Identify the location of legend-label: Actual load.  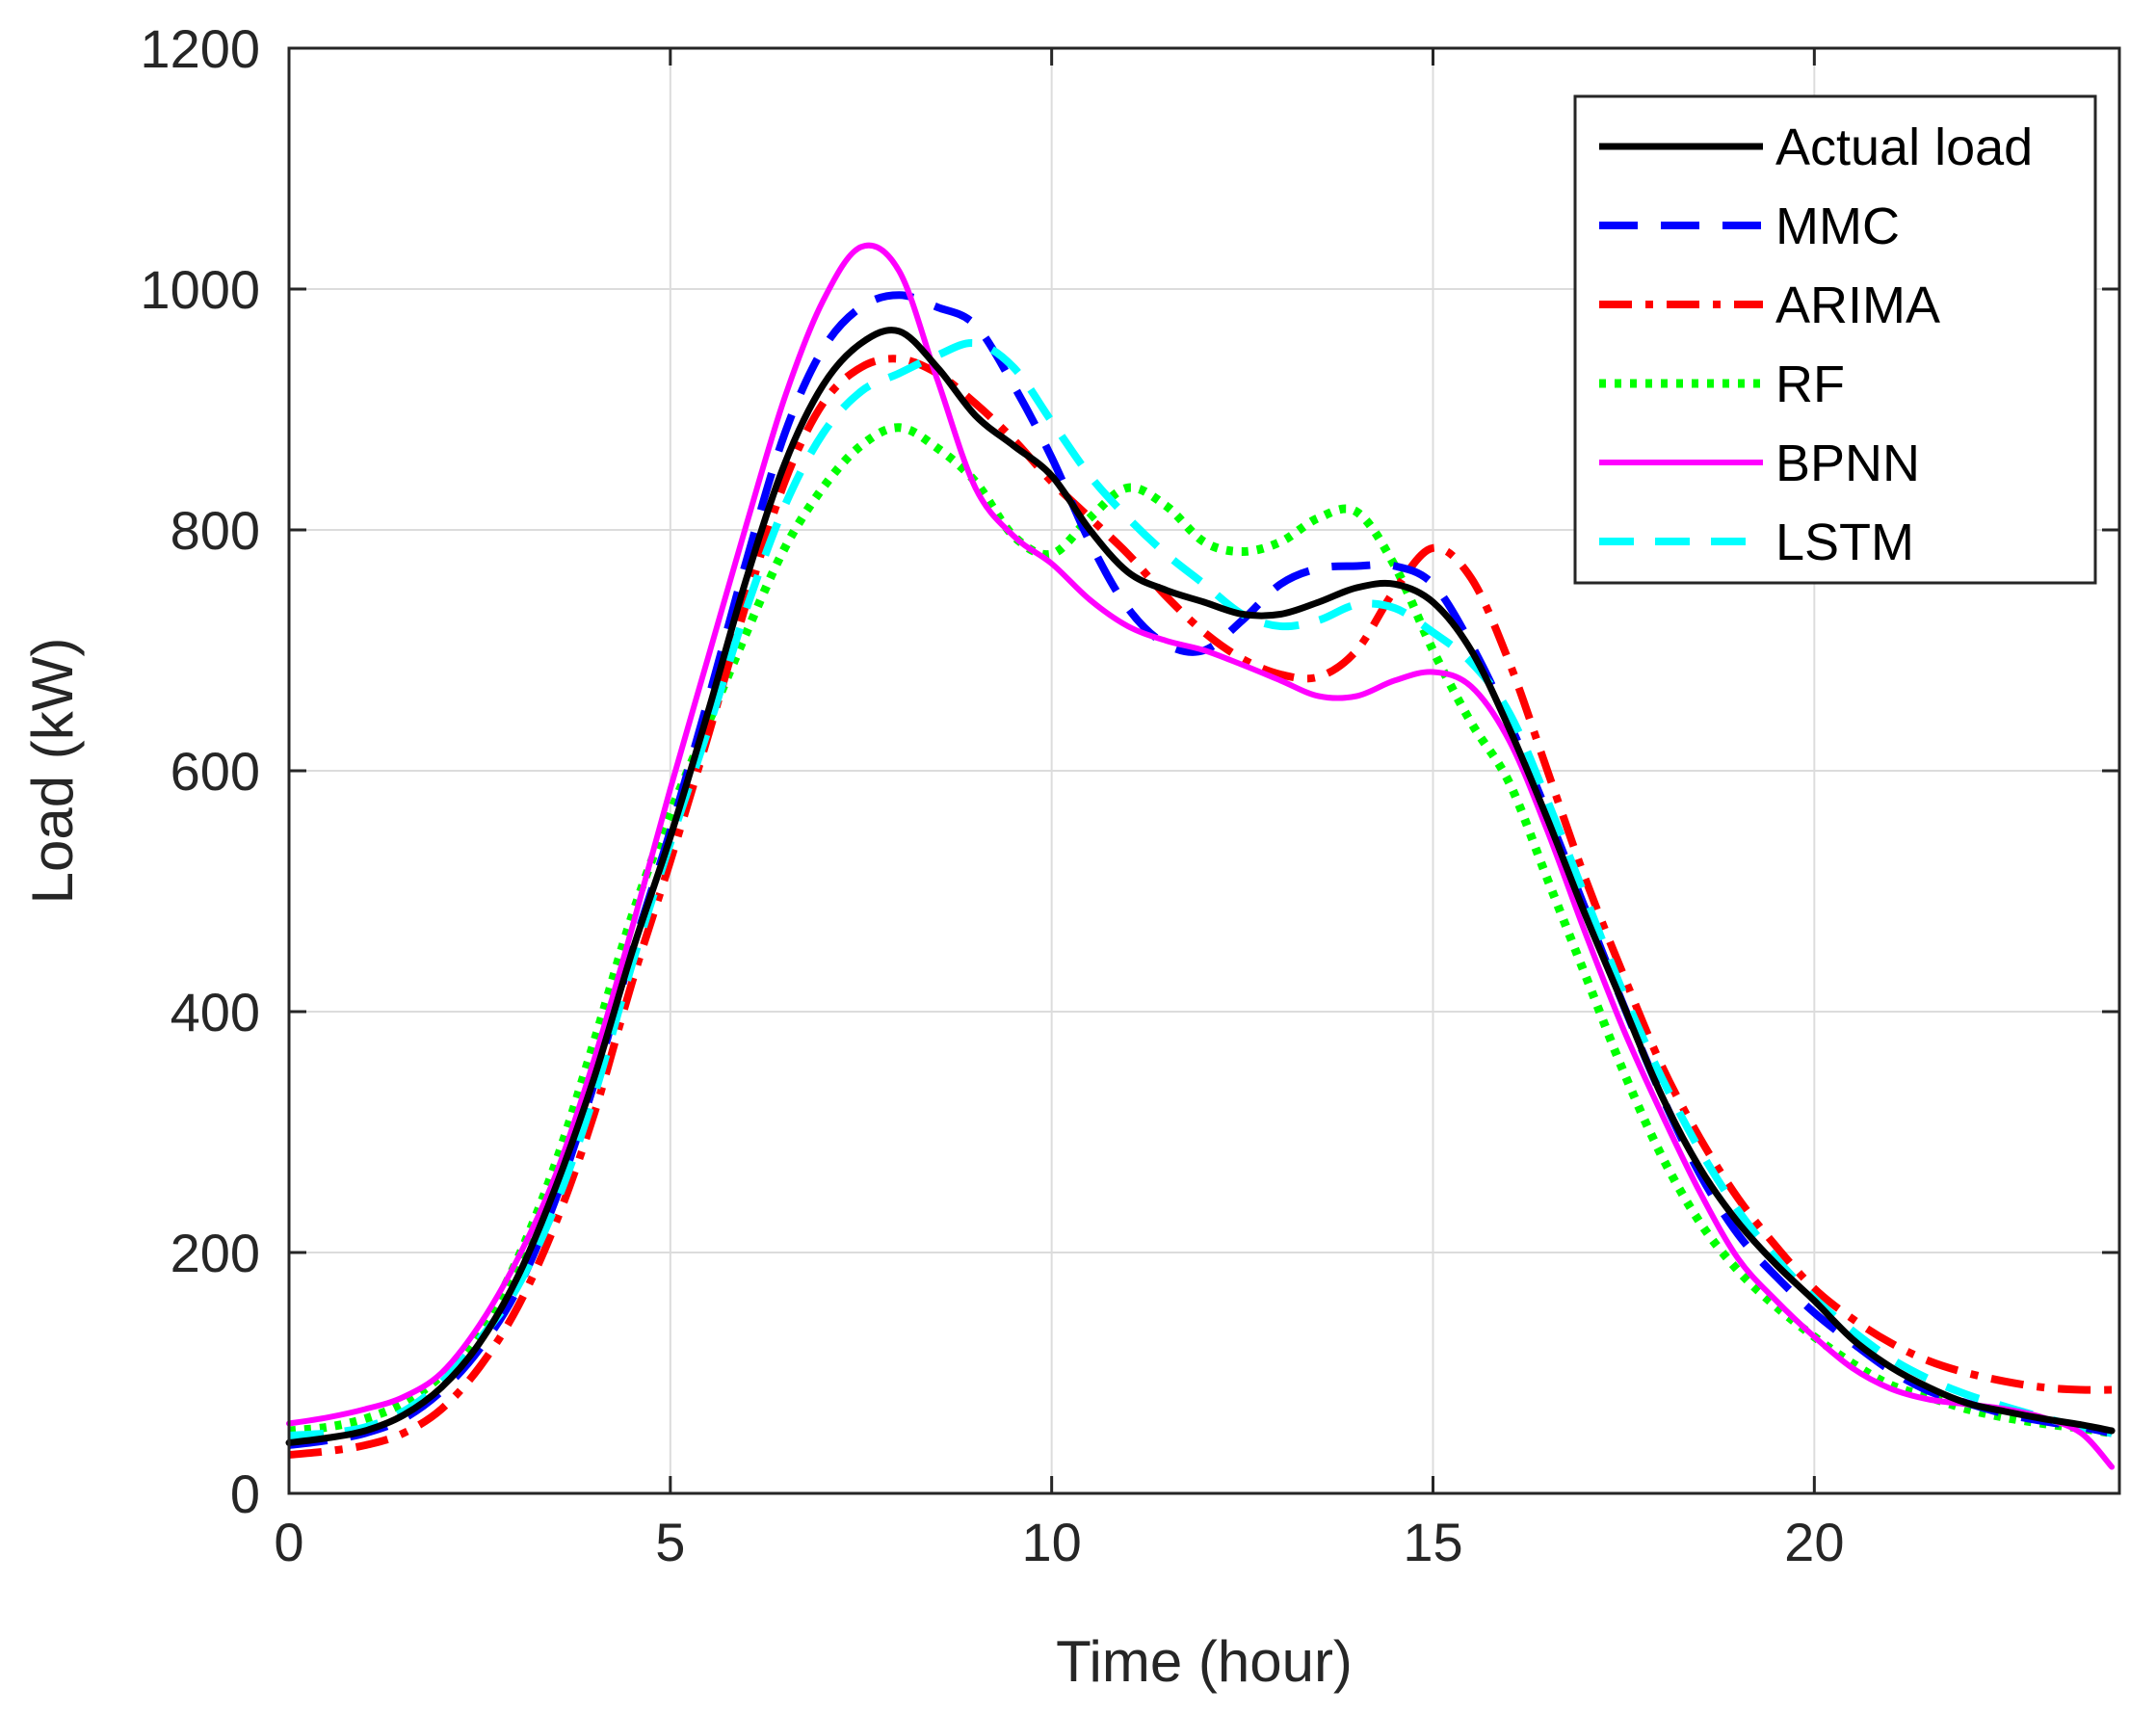
(1904, 147).